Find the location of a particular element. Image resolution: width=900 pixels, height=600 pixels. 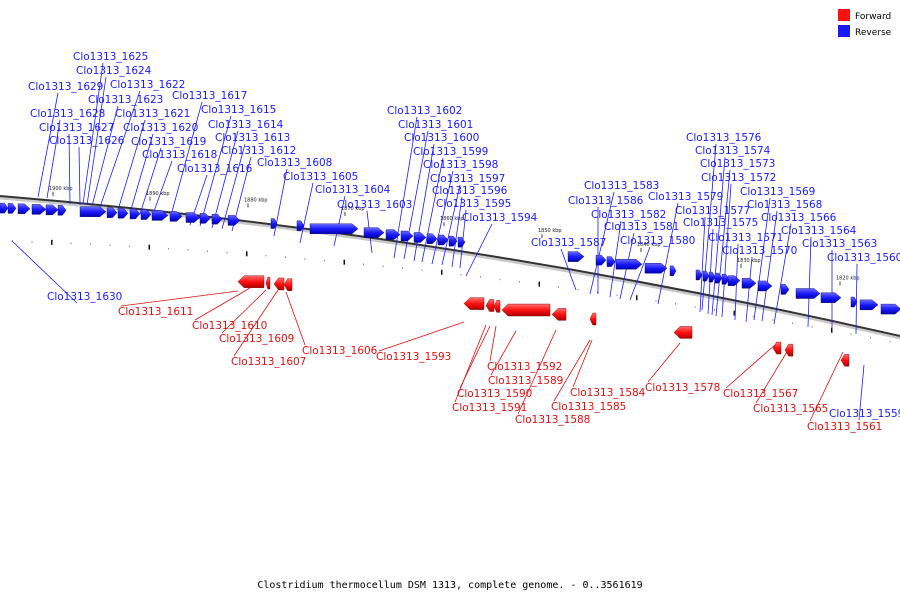

gene-label-clo1313-1585: Clo1313_1585 is located at coordinates (588, 407).